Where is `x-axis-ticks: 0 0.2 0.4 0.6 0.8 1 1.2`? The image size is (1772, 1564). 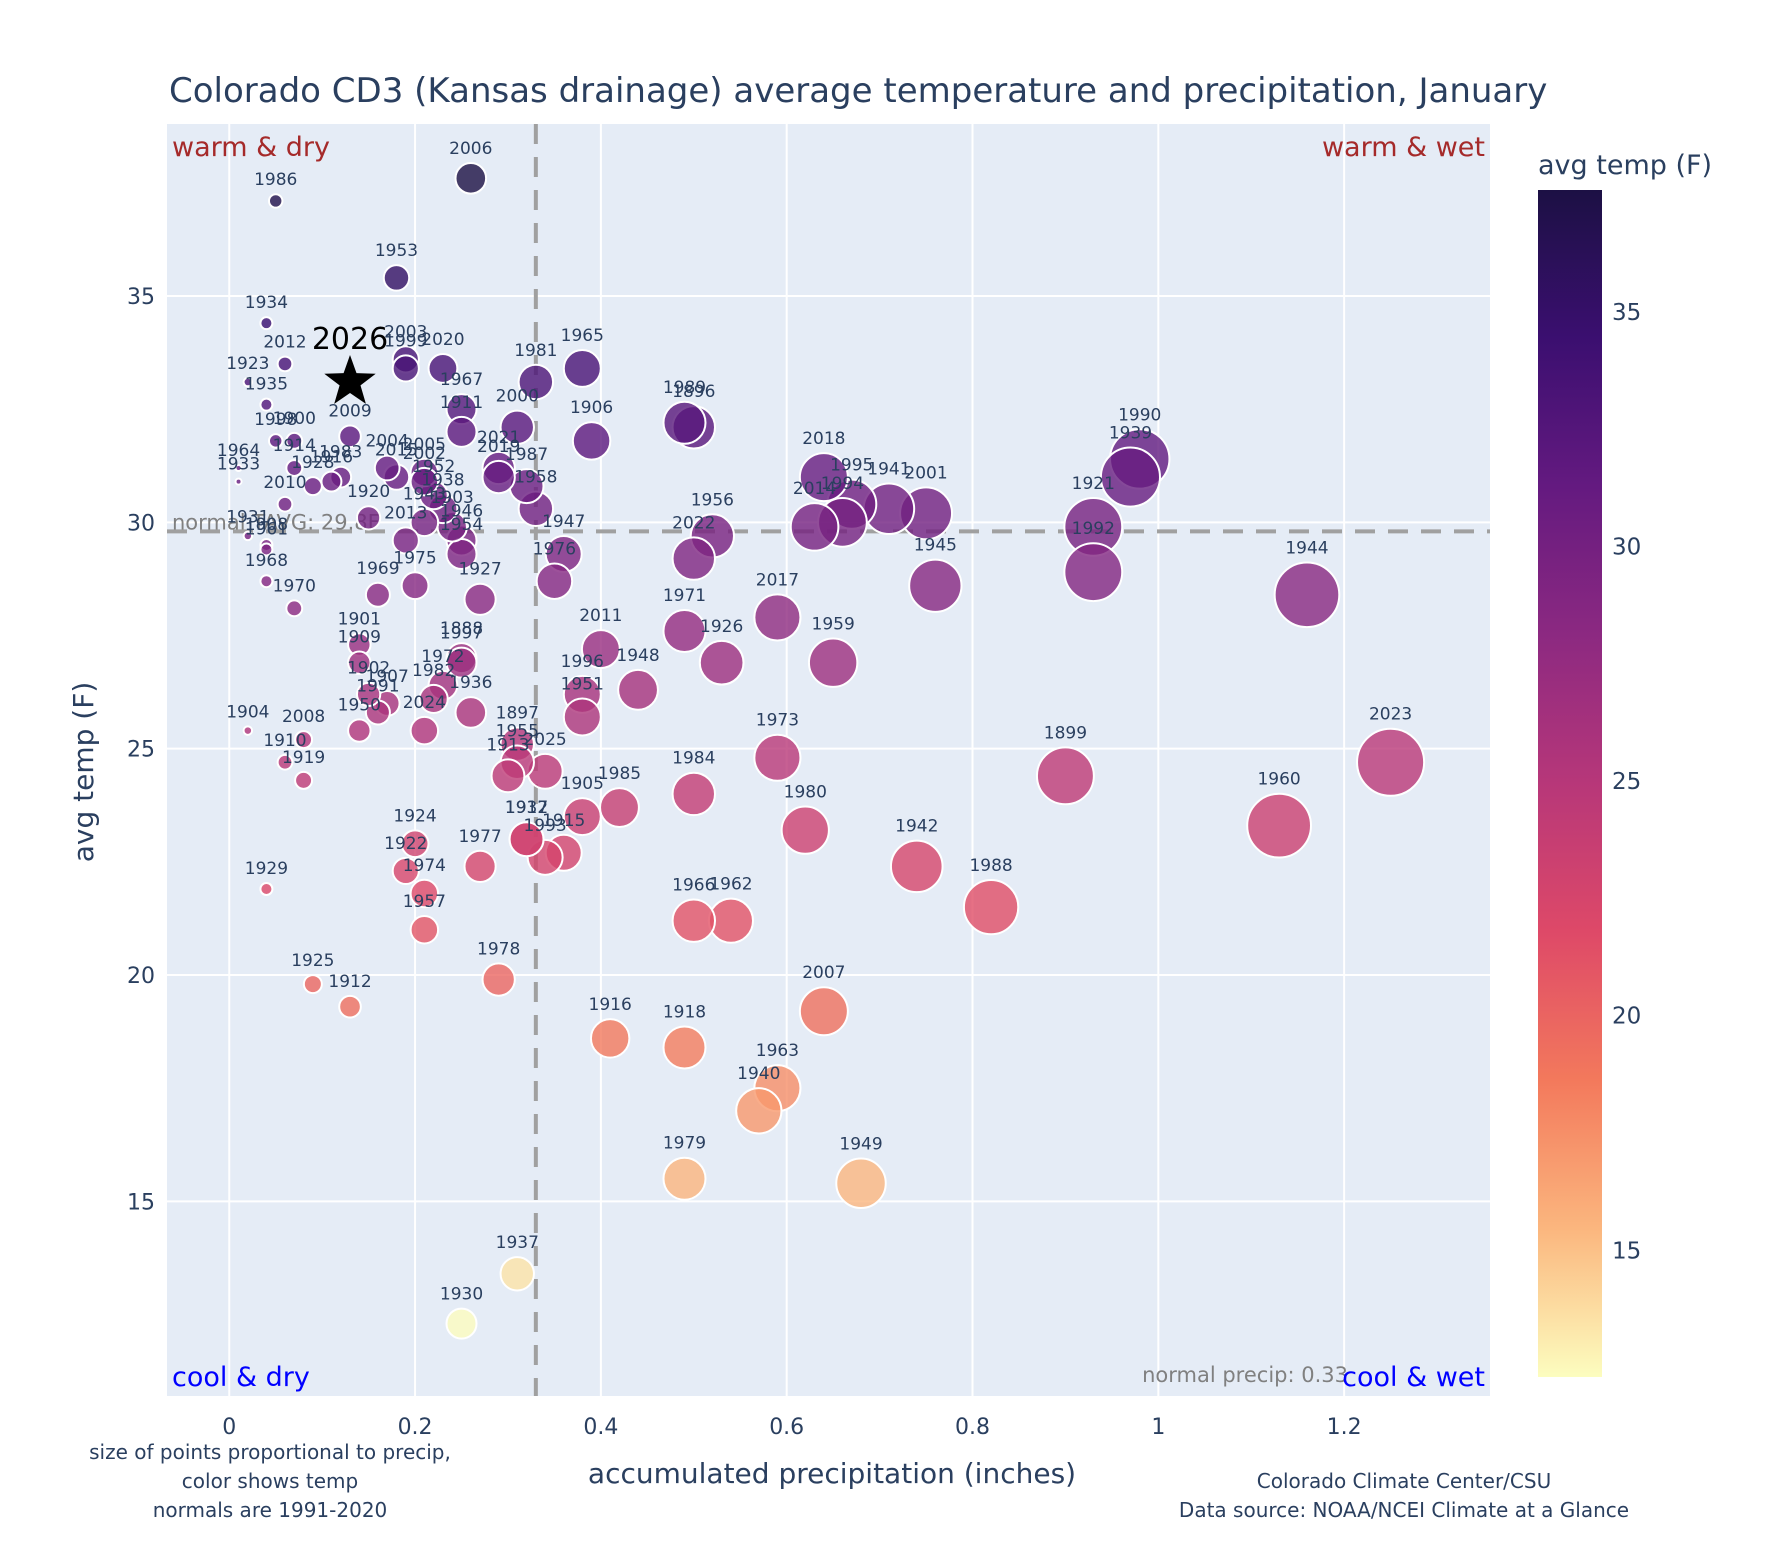
x-axis-ticks: 0 0.2 0.4 0.6 0.8 1 1.2 is located at coordinates (791, 1427).